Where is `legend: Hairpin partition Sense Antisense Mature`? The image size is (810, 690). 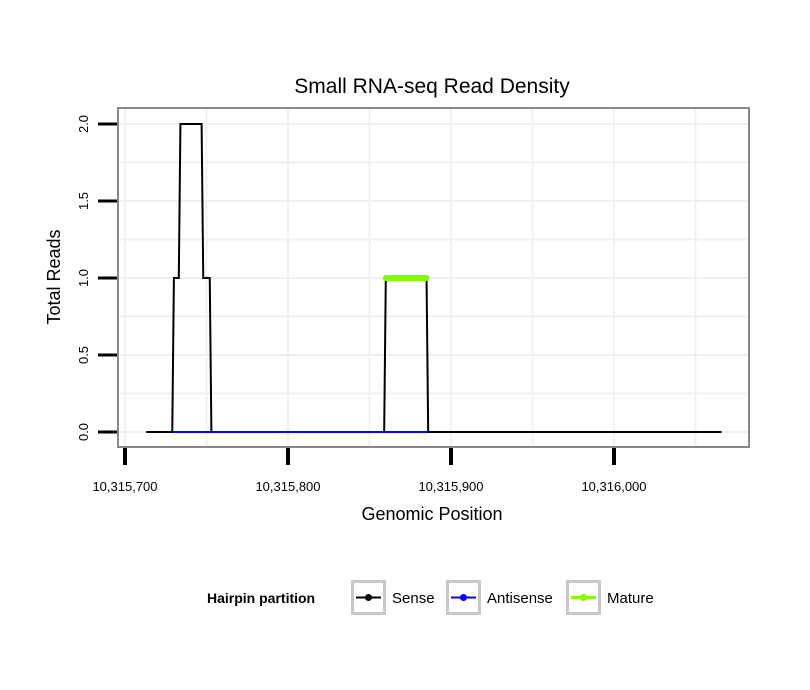 legend: Hairpin partition Sense Antisense Mature is located at coordinates (430, 597).